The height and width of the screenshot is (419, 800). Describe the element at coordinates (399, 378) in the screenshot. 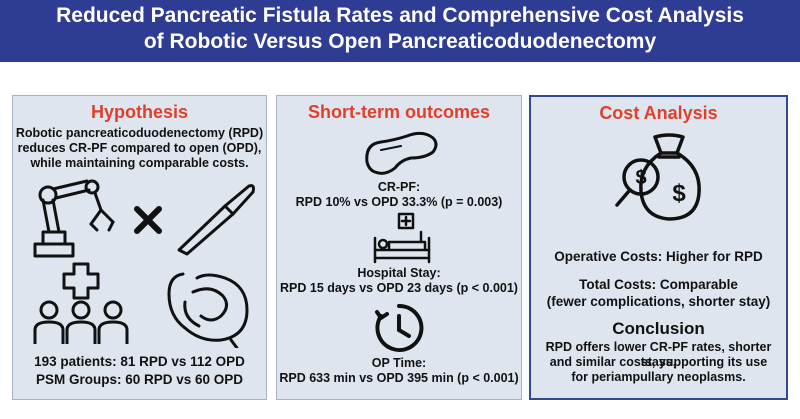

I see `outcome-optime-value: RPD 633 min vs OPD 395 min (p < 0.001)` at that location.